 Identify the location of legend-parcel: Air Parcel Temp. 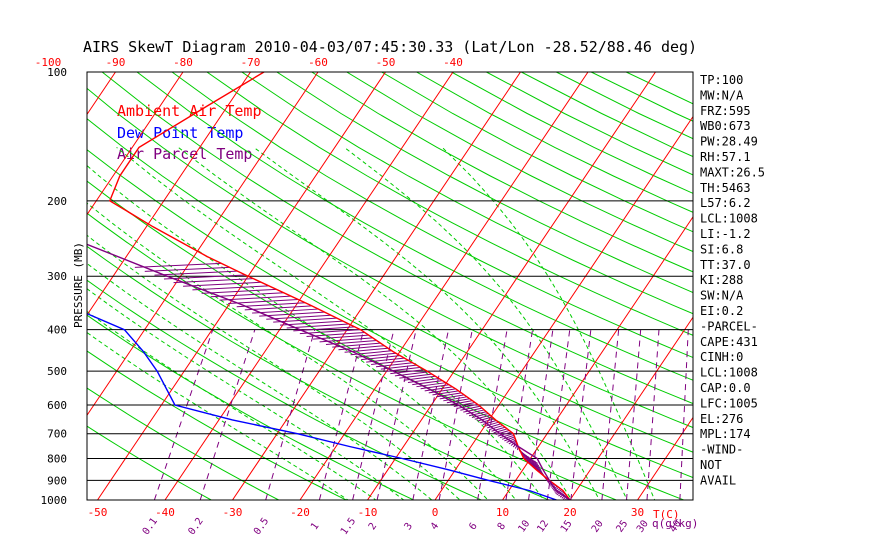
(184, 154).